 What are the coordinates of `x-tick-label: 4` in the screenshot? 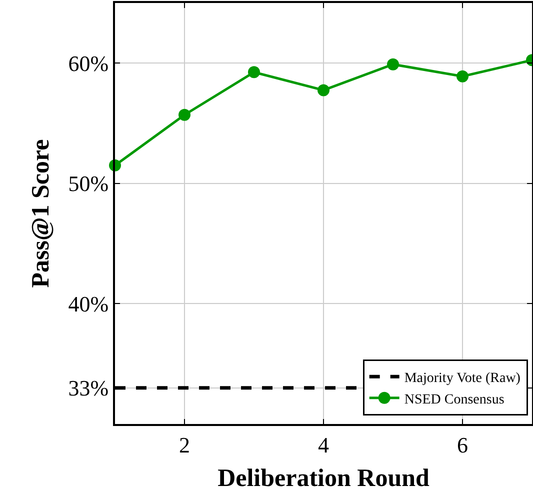 It's located at (323, 445).